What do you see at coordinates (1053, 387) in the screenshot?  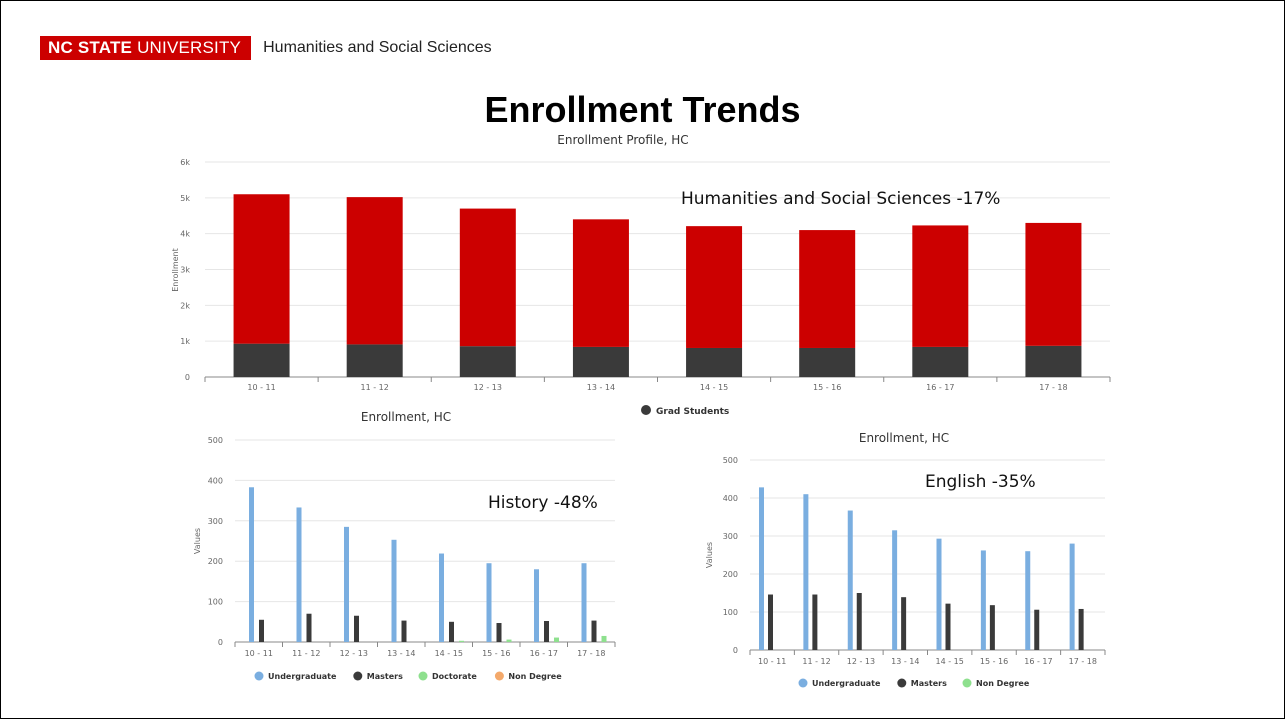 I see `main-x-tick: 17 - 18` at bounding box center [1053, 387].